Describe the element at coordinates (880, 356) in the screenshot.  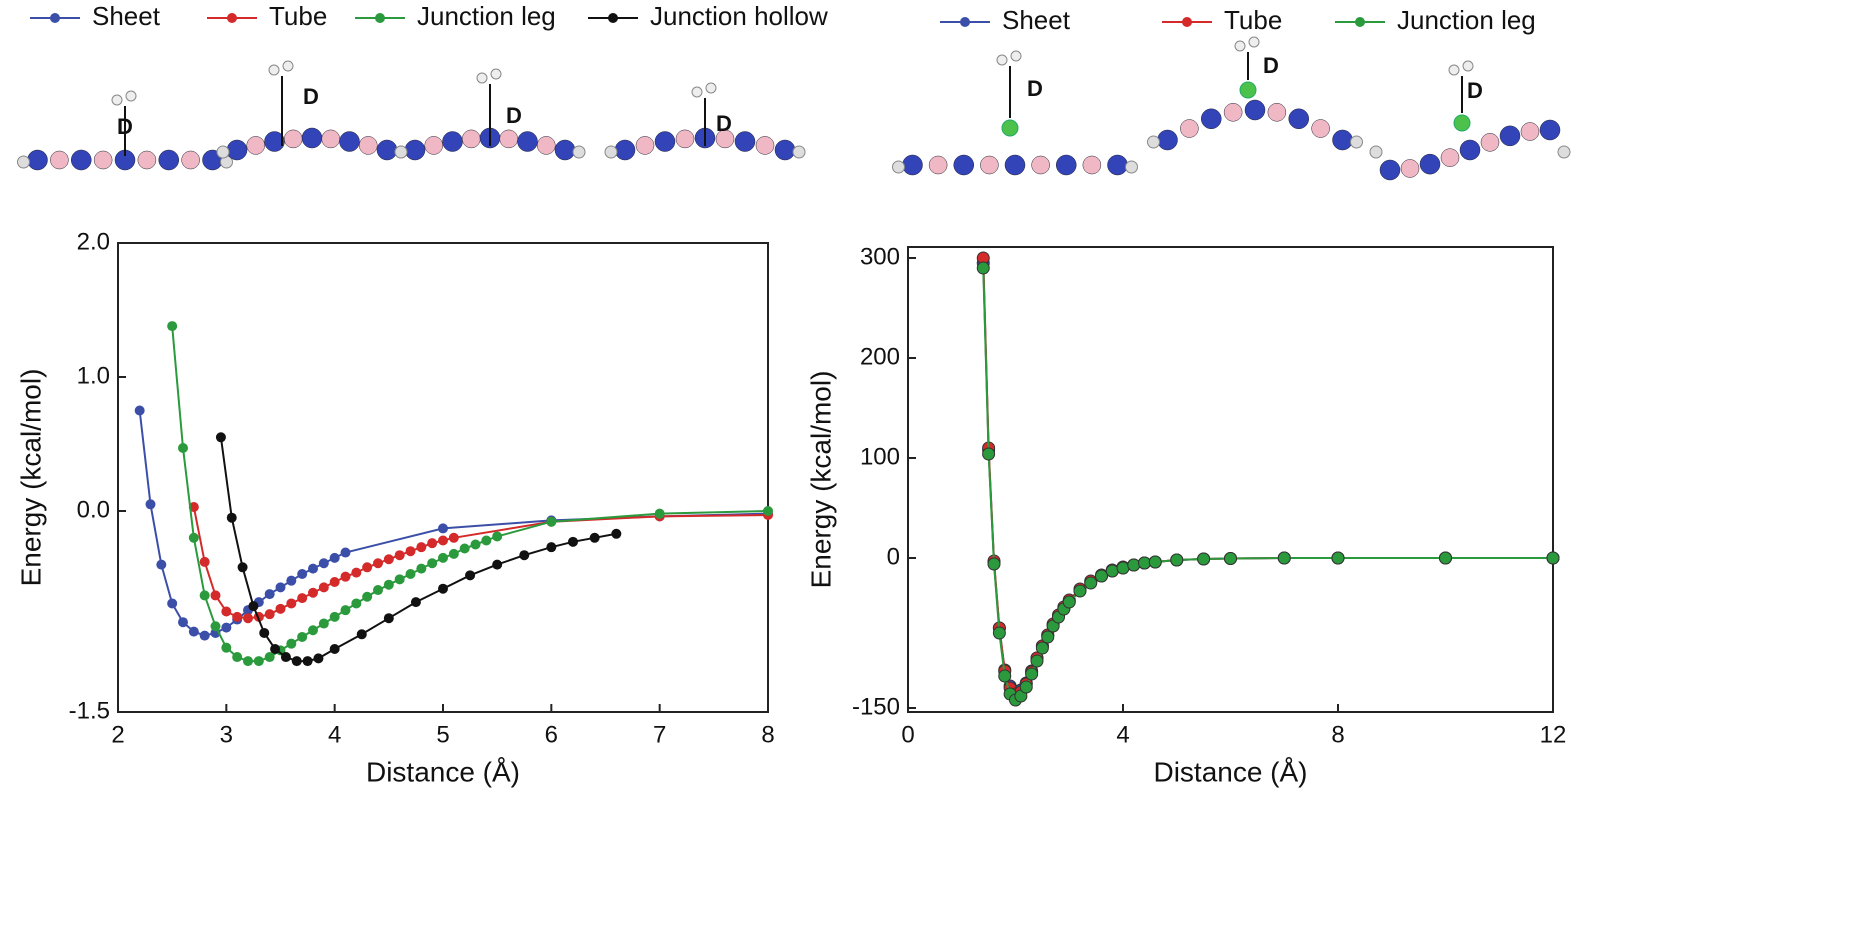
I see `y-tick-label: 200` at that location.